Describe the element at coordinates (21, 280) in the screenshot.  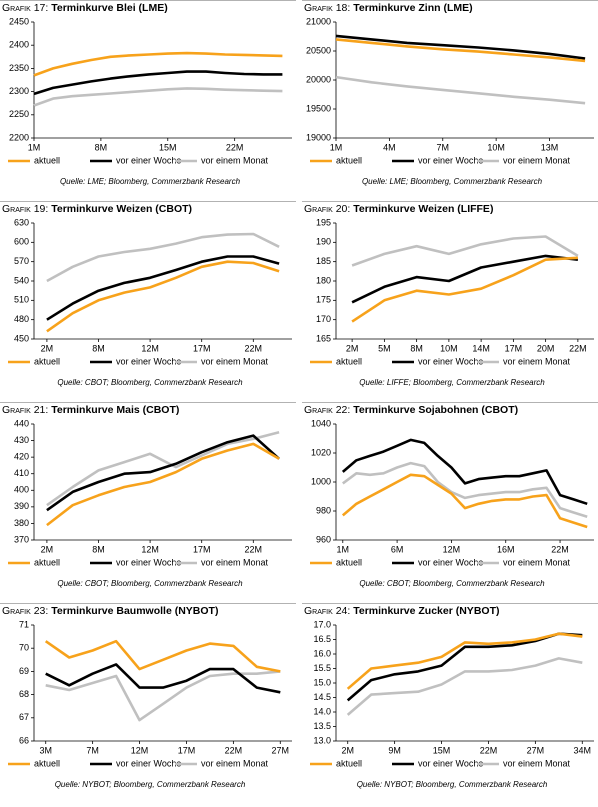
I see `y-tick-label: 540` at that location.